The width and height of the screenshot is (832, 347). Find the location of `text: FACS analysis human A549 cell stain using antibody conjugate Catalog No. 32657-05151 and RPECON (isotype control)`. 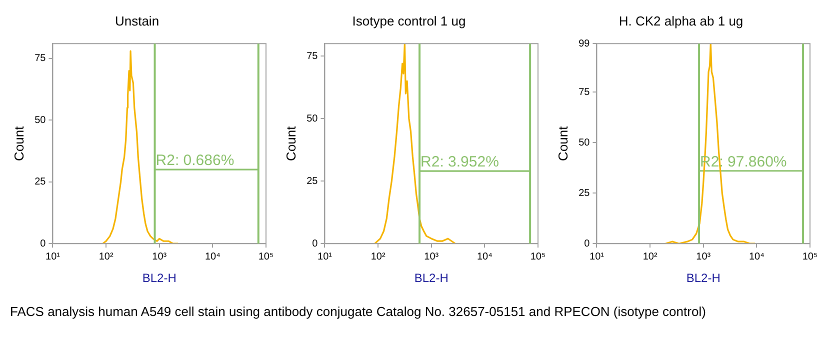

text: FACS analysis human A549 cell stain using antibody conjugate Catalog No. 32657-05151 and RPECON (isotype control) is located at coordinates (358, 311).